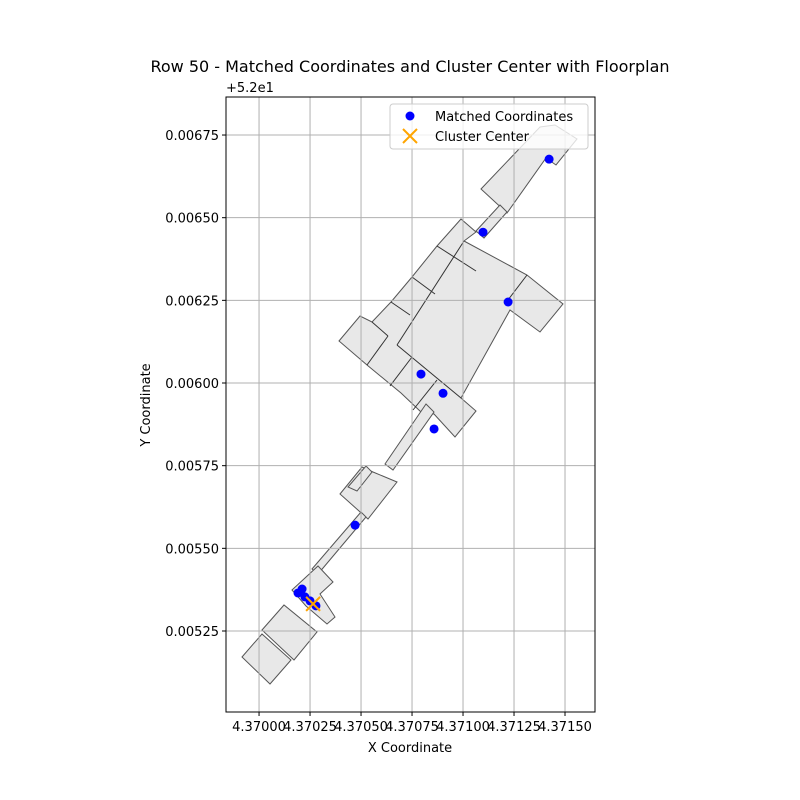 The width and height of the screenshot is (800, 800). Describe the element at coordinates (504, 117) in the screenshot. I see `legend-label: Matched Coordinates` at that location.